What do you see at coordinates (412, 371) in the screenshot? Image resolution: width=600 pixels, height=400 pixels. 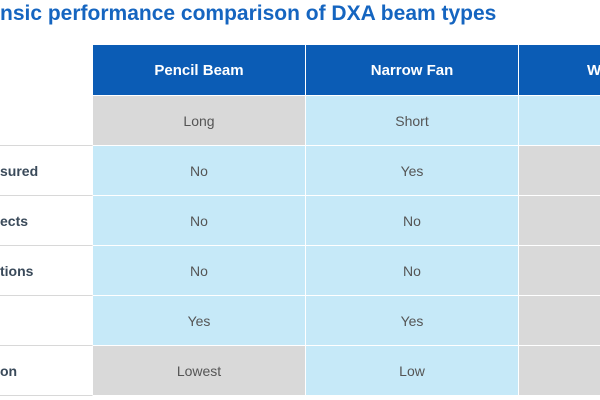 I see `table-cell: Low` at bounding box center [412, 371].